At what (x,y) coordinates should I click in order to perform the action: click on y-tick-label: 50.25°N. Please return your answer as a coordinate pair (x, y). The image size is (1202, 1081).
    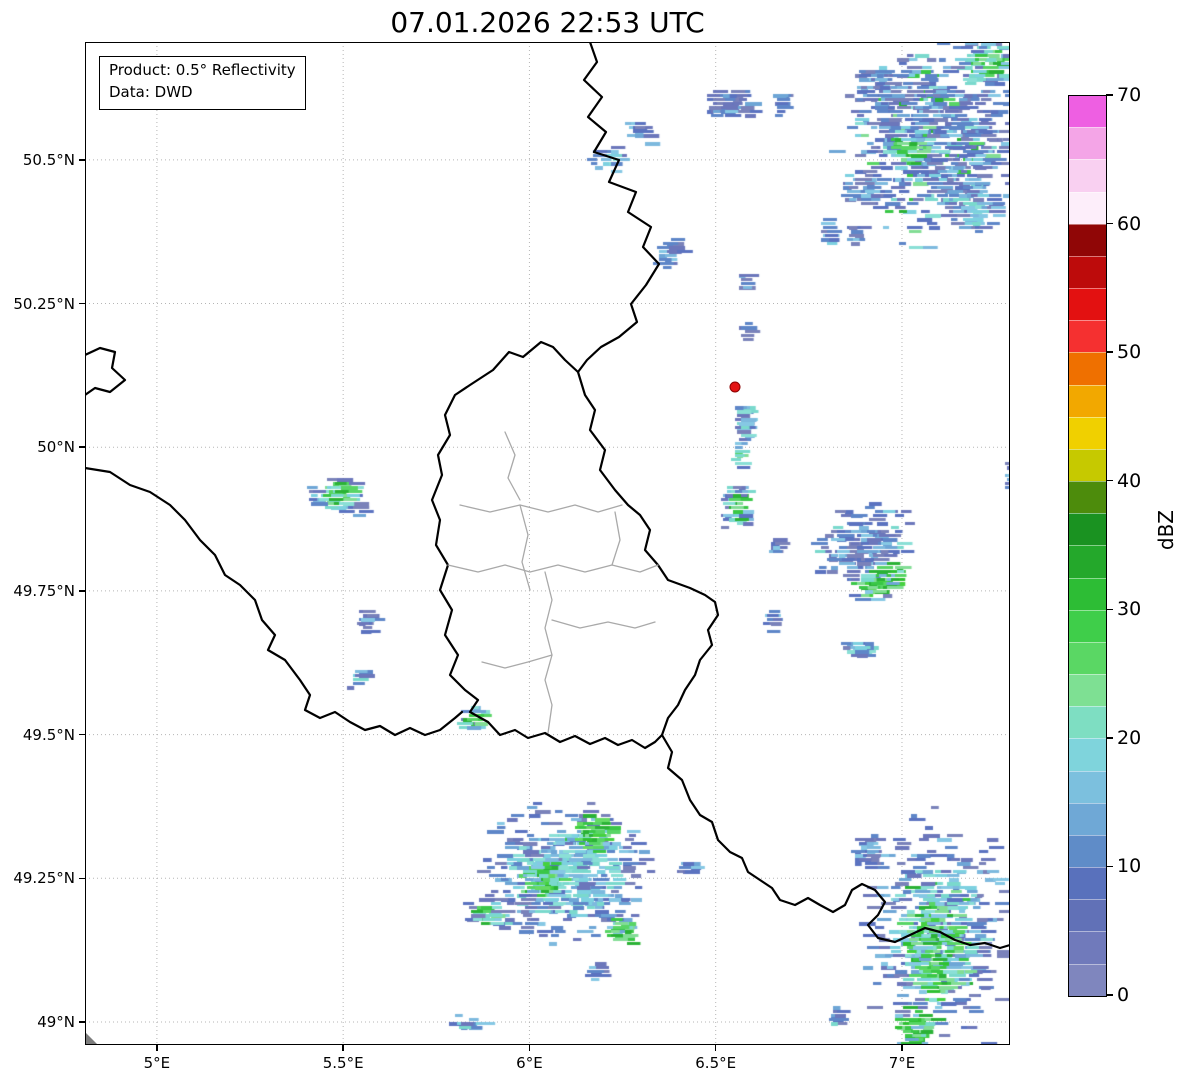
    Looking at the image, I should click on (44, 303).